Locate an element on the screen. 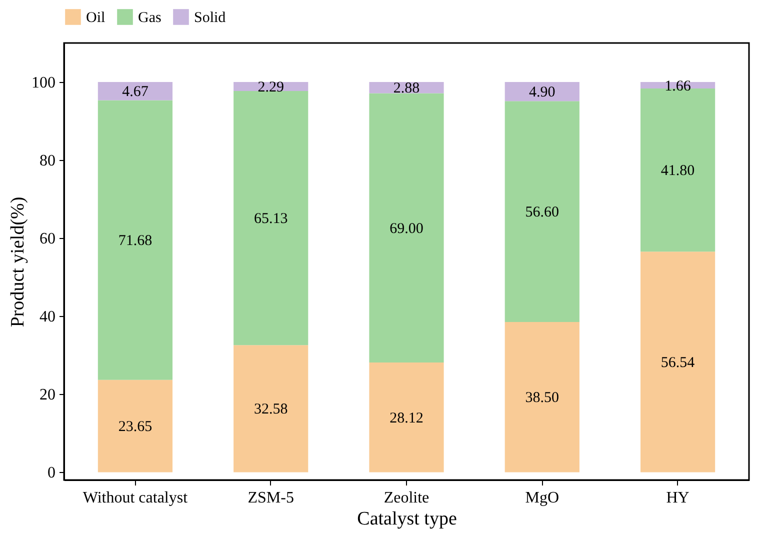  data-label: 41.80 is located at coordinates (677, 171).